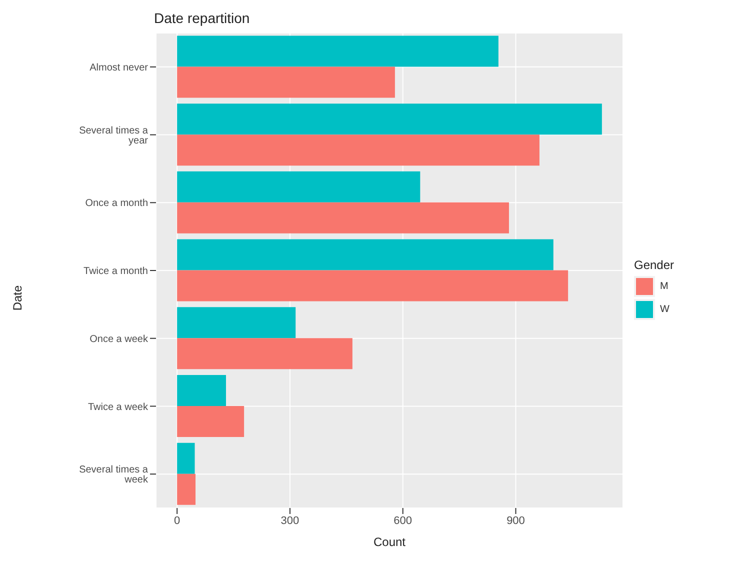  What do you see at coordinates (665, 309) in the screenshot?
I see `legend-label: W` at bounding box center [665, 309].